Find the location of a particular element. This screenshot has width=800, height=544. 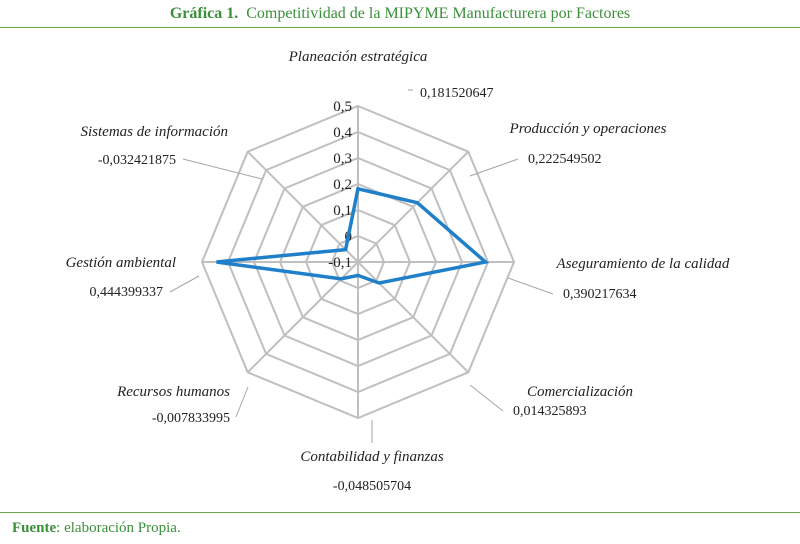

data-label: -0,032421875 is located at coordinates (137, 160).